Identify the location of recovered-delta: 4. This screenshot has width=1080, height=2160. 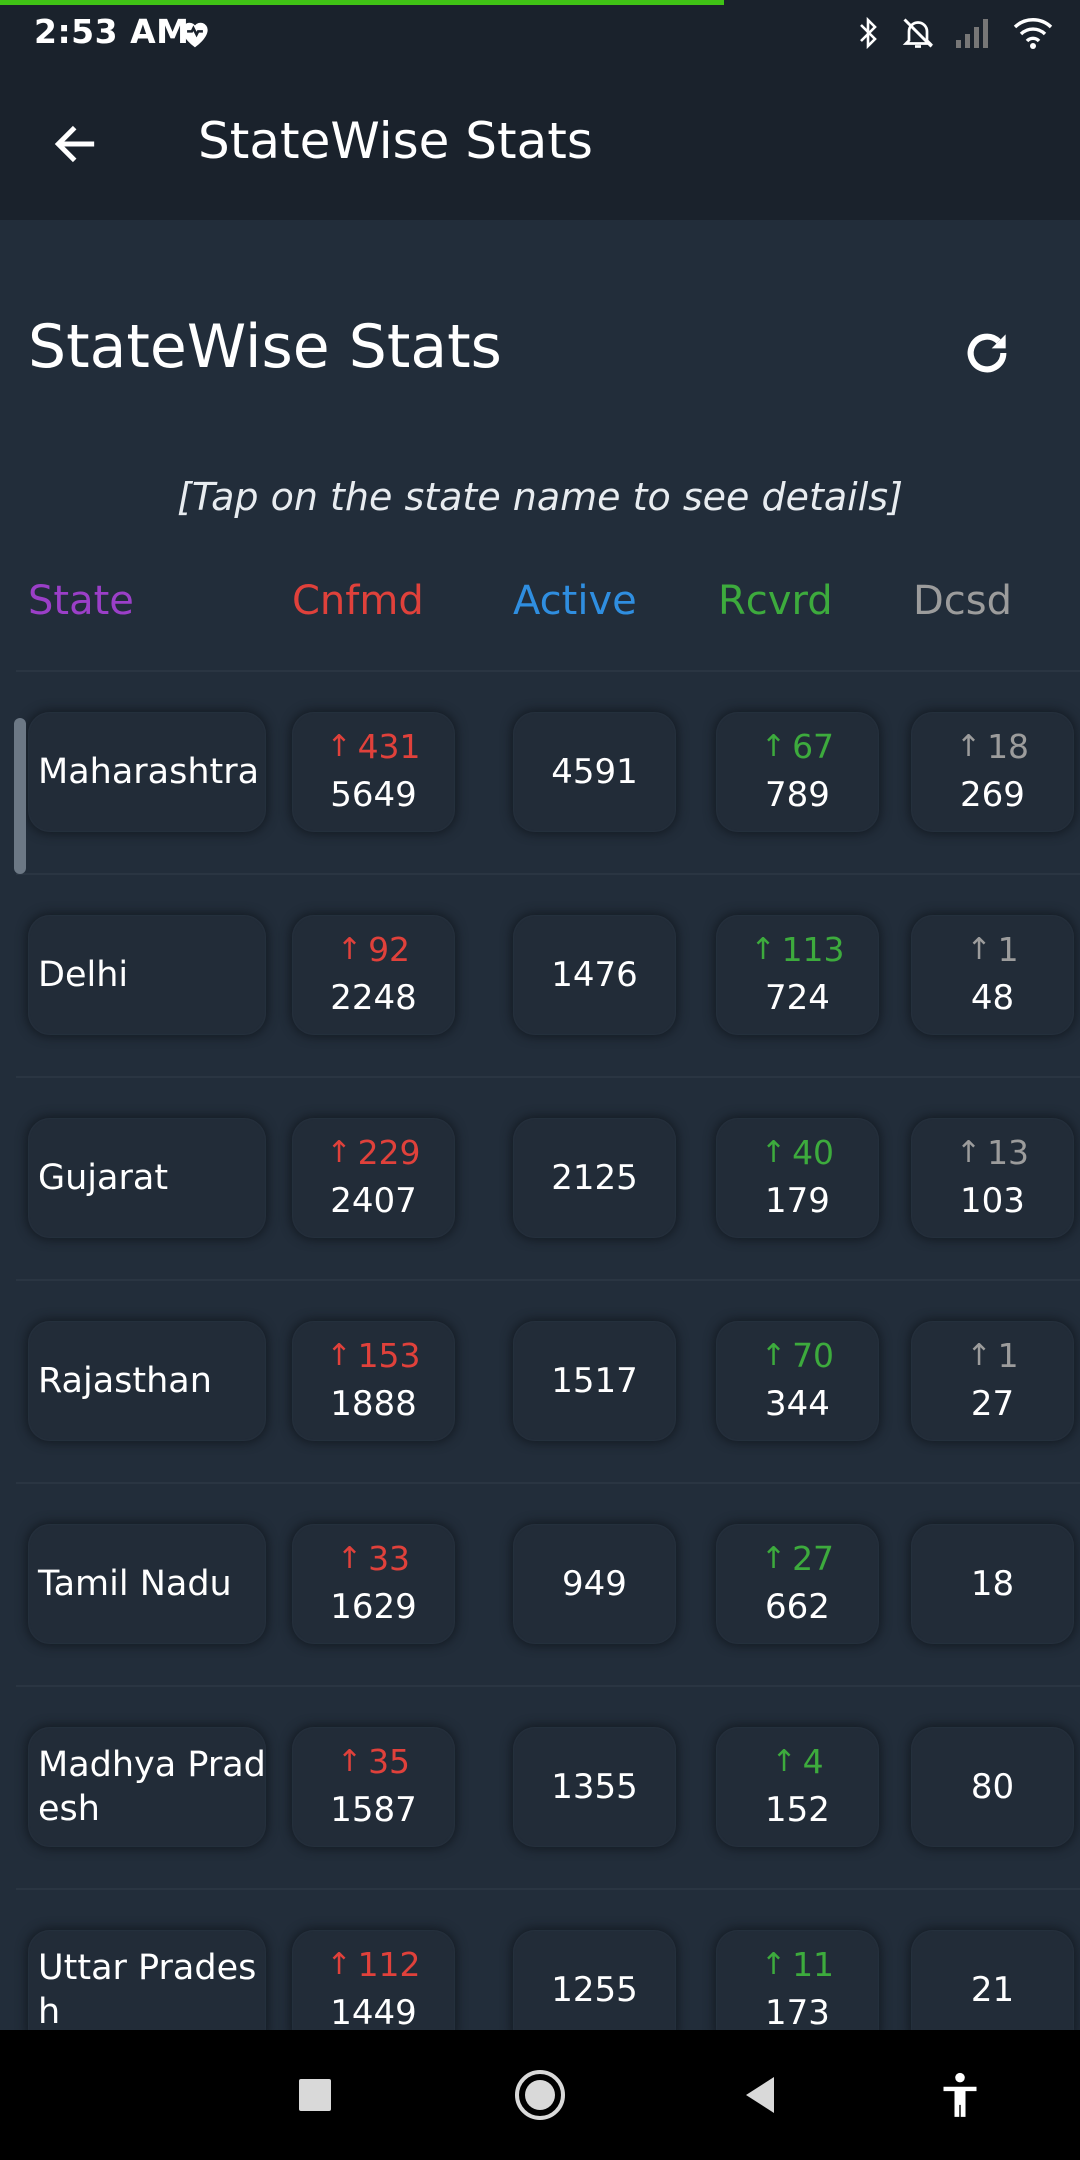
(813, 1761).